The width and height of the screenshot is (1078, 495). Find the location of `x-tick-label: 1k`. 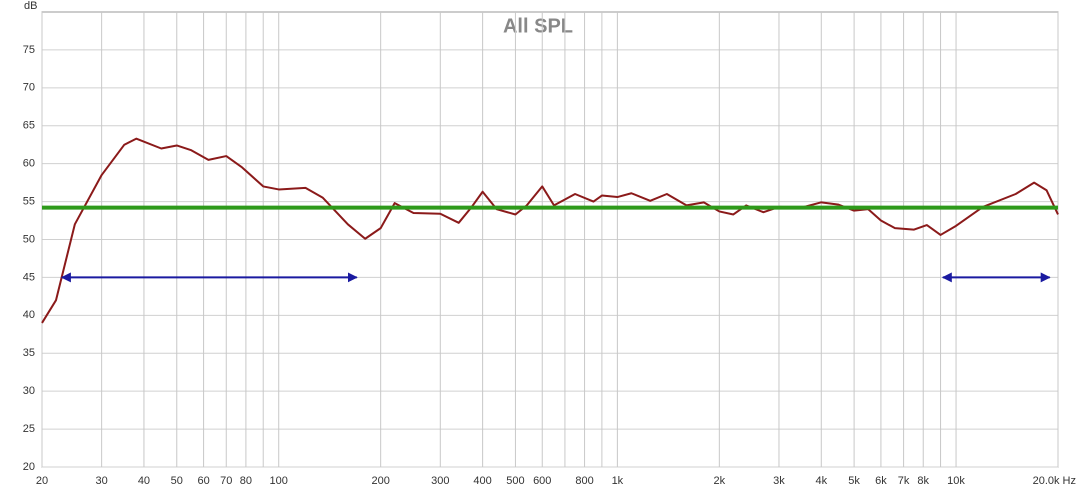

x-tick-label: 1k is located at coordinates (618, 481).